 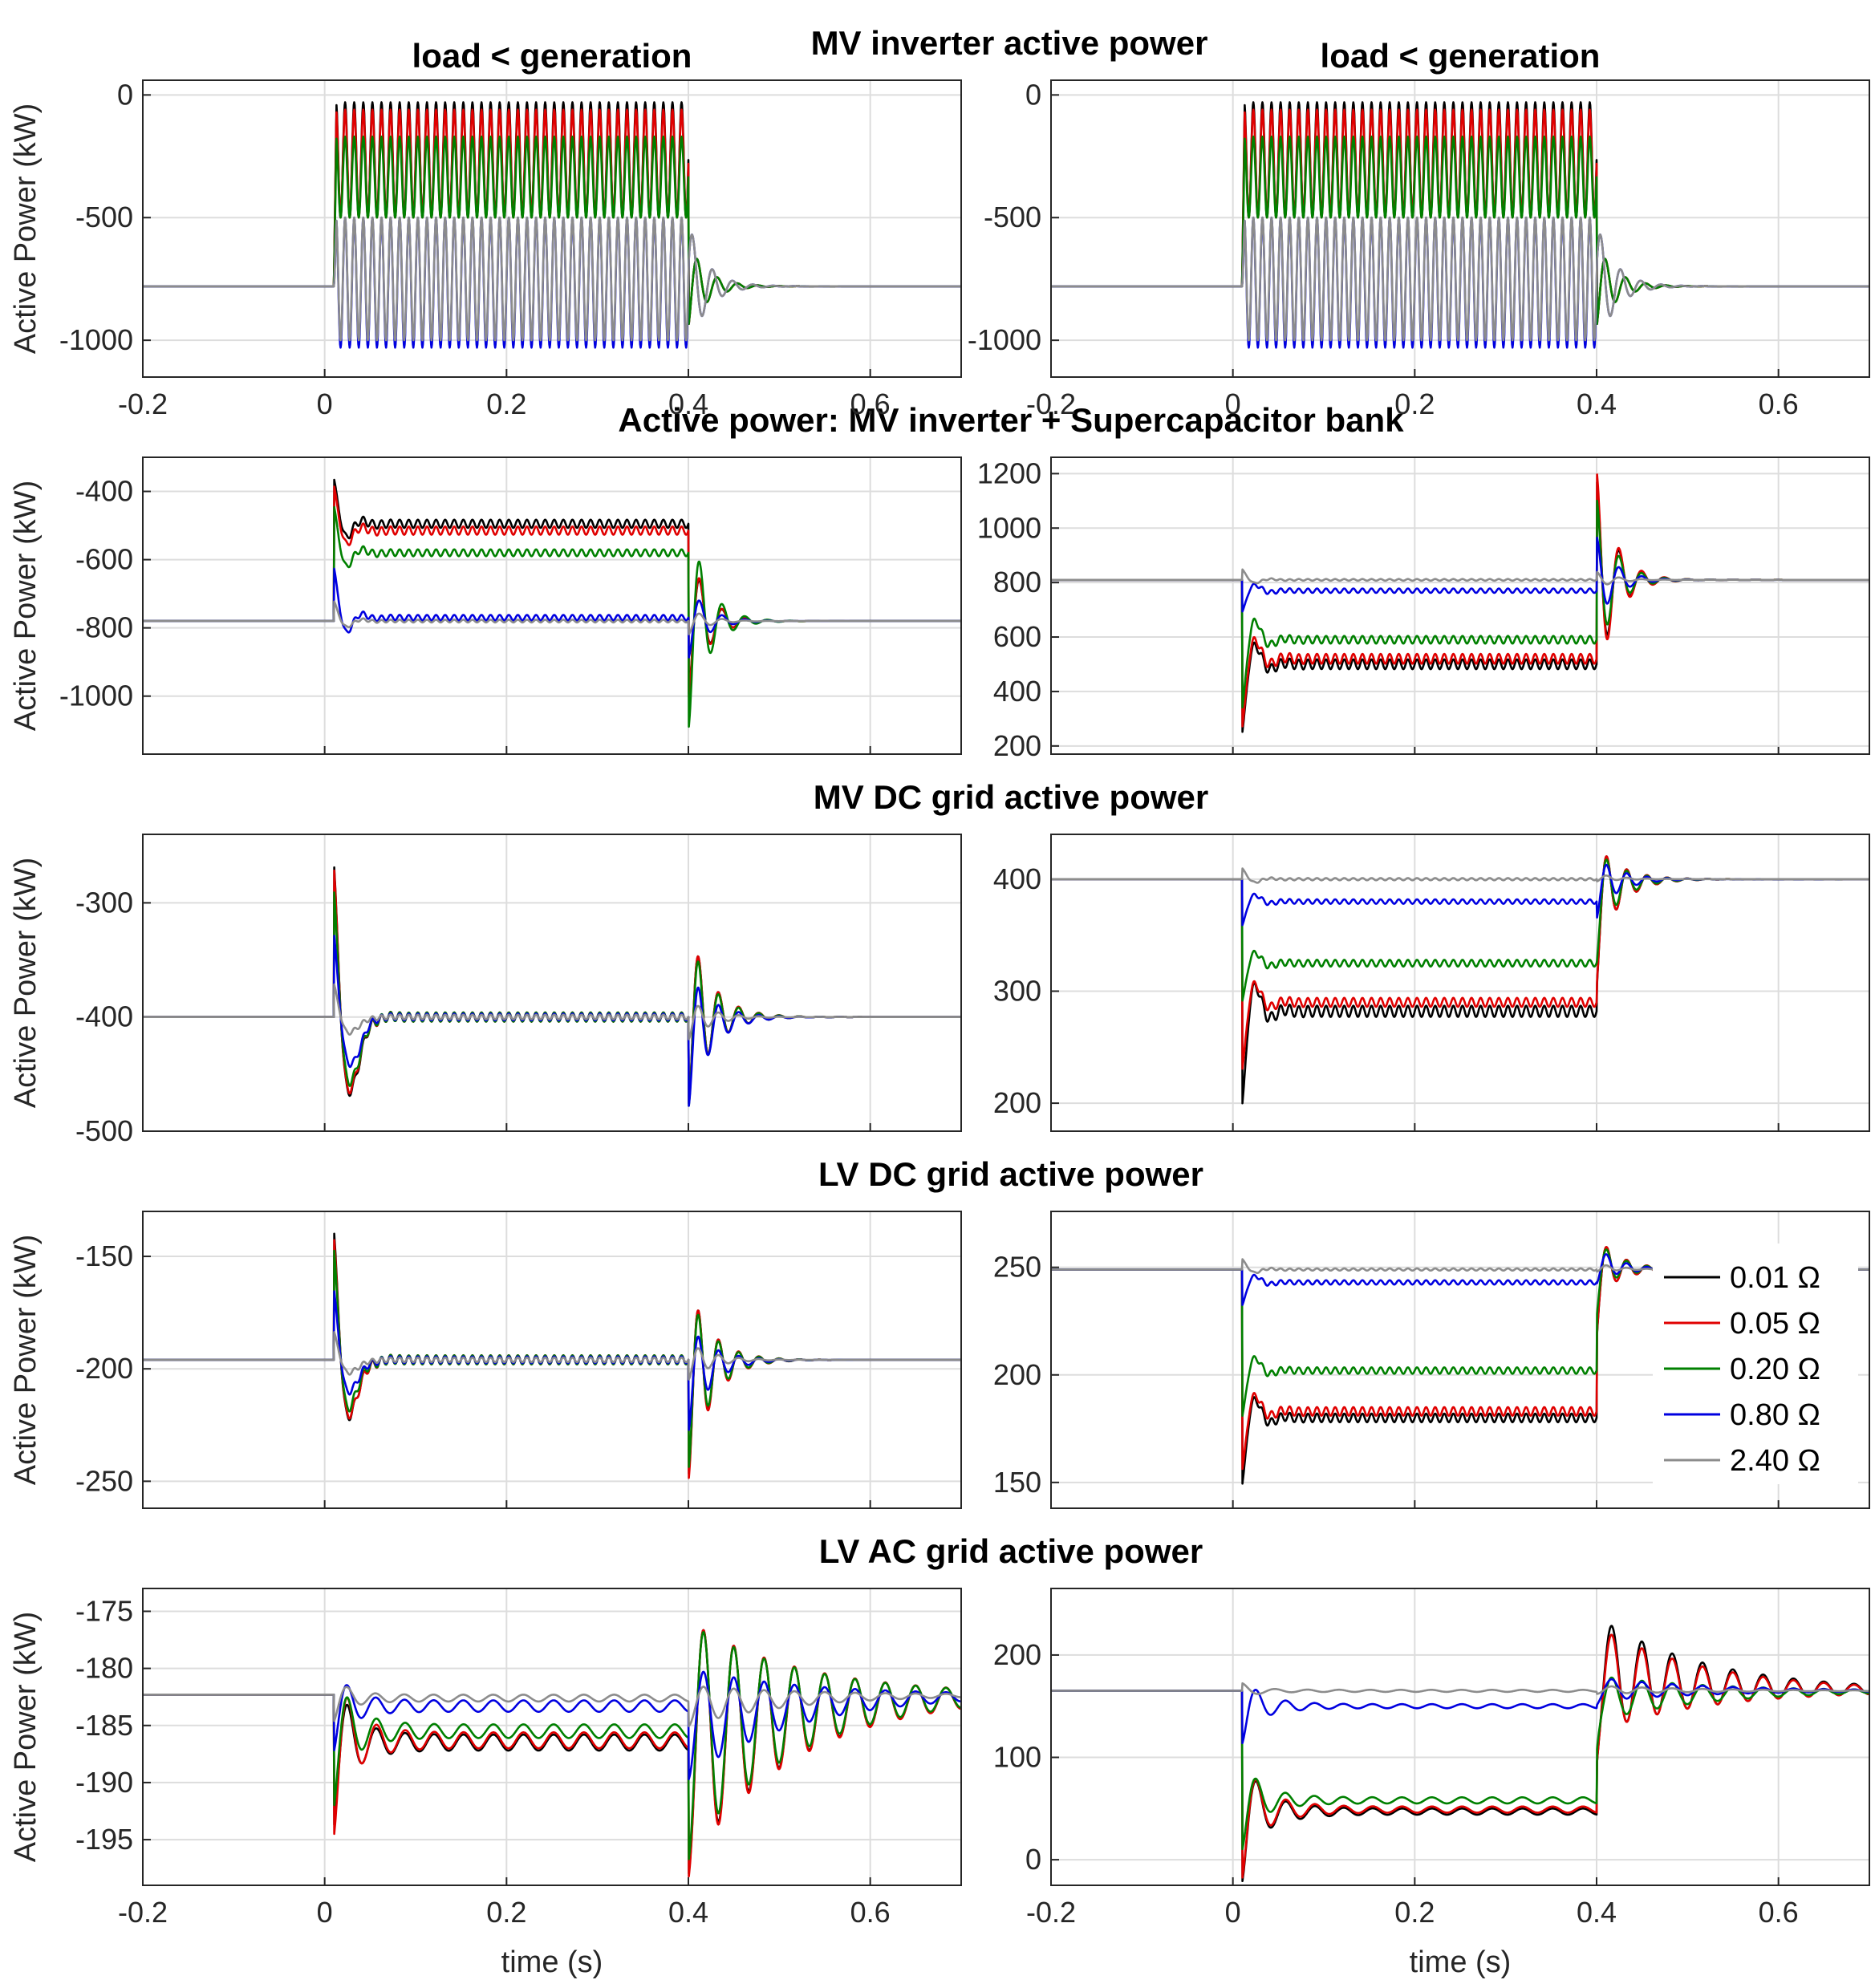 What do you see at coordinates (104, 1480) in the screenshot?
I see `y-tick-label: -250` at bounding box center [104, 1480].